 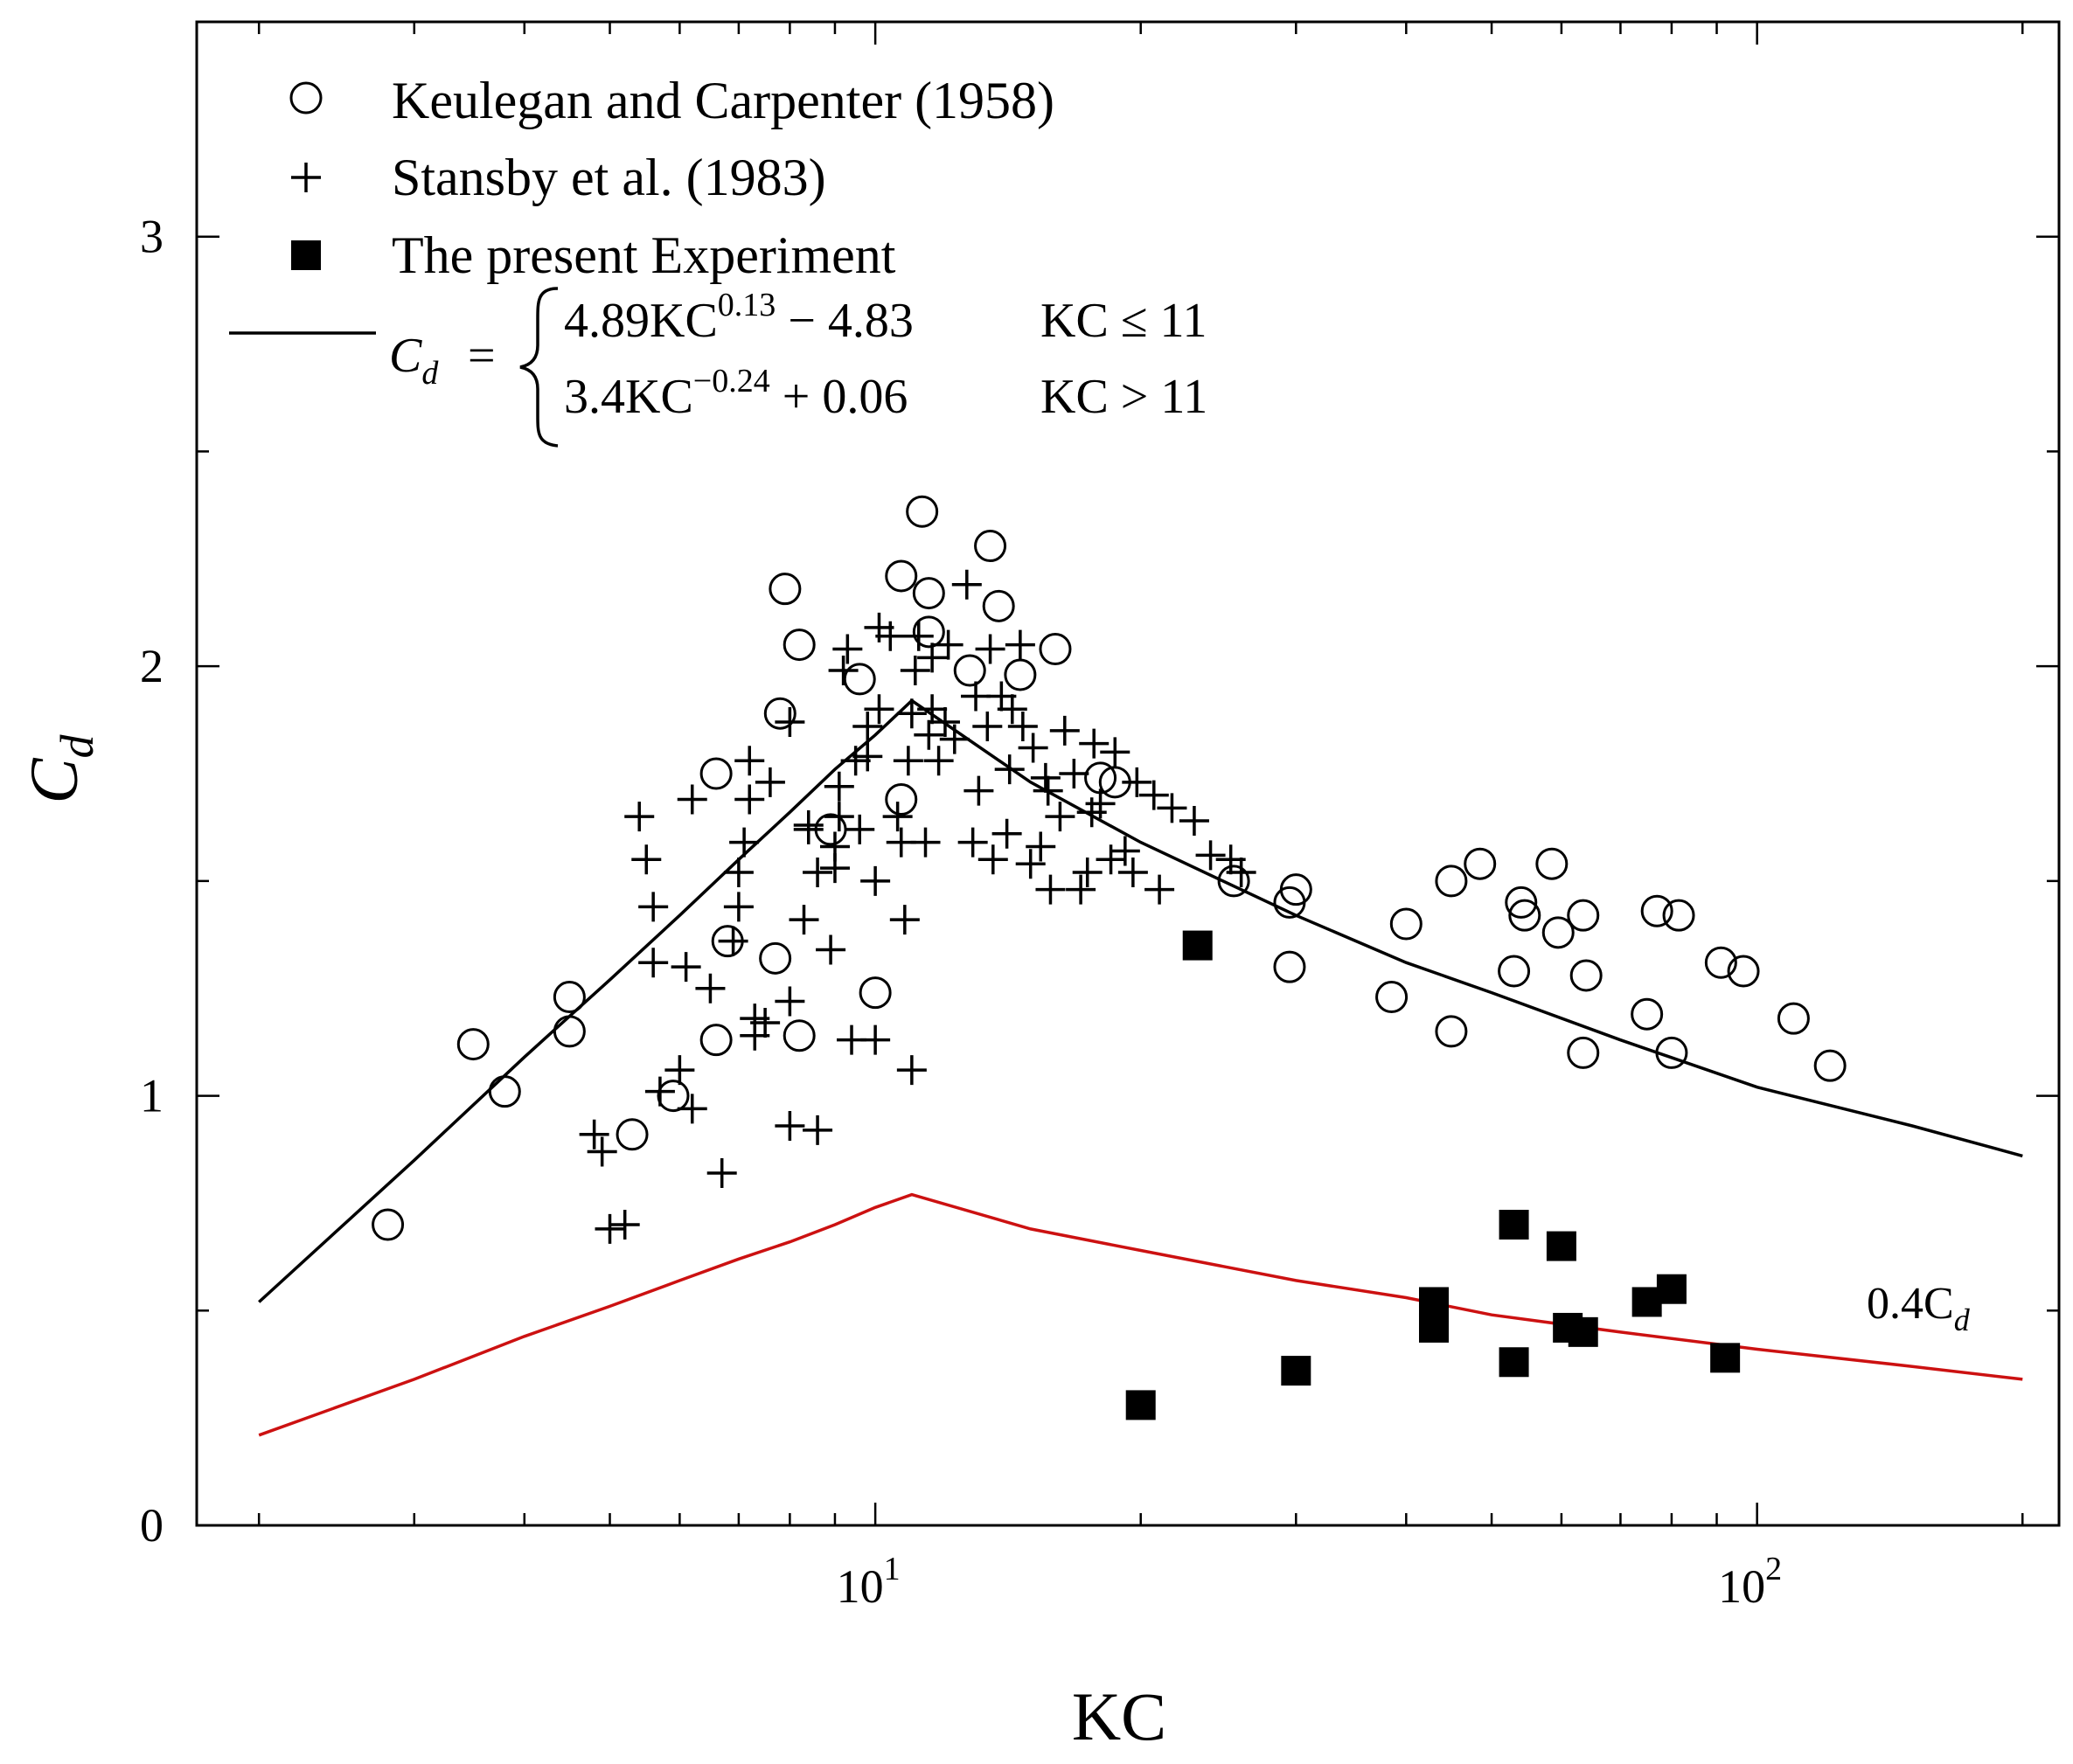 I want to click on fit-curve-0.4-line, so click(x=1140, y=1314).